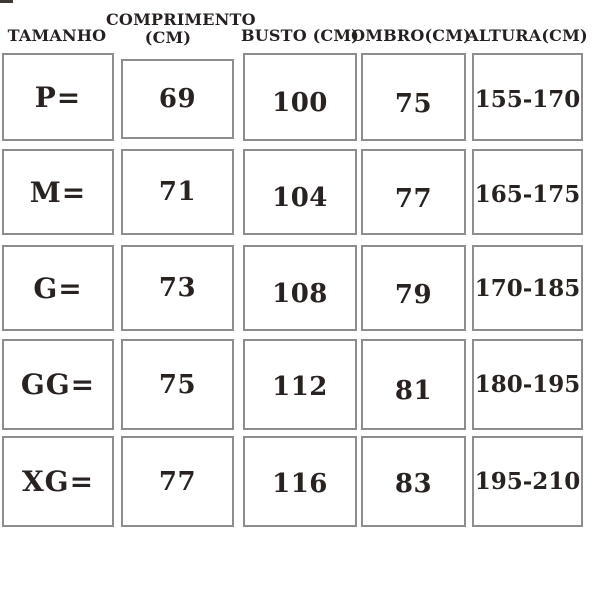  I want to click on cell-g-ombro: 79, so click(413, 288).